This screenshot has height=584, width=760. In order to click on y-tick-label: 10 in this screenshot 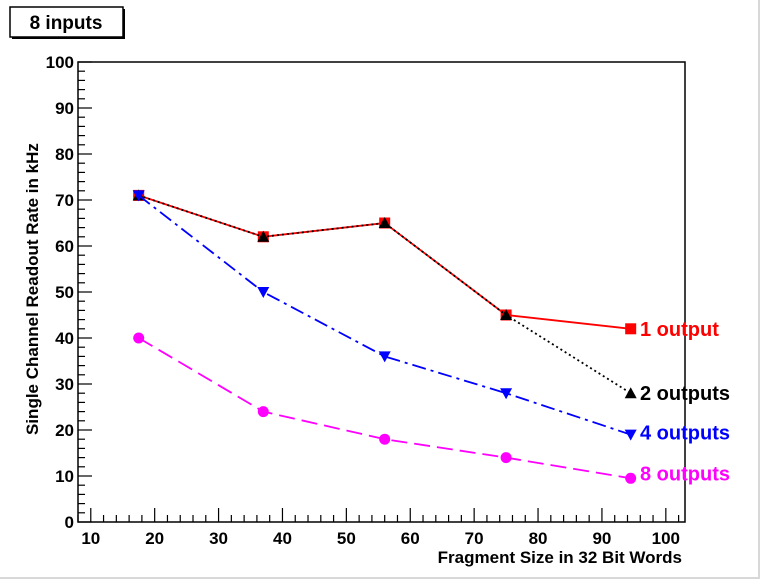, I will do `click(64, 476)`.